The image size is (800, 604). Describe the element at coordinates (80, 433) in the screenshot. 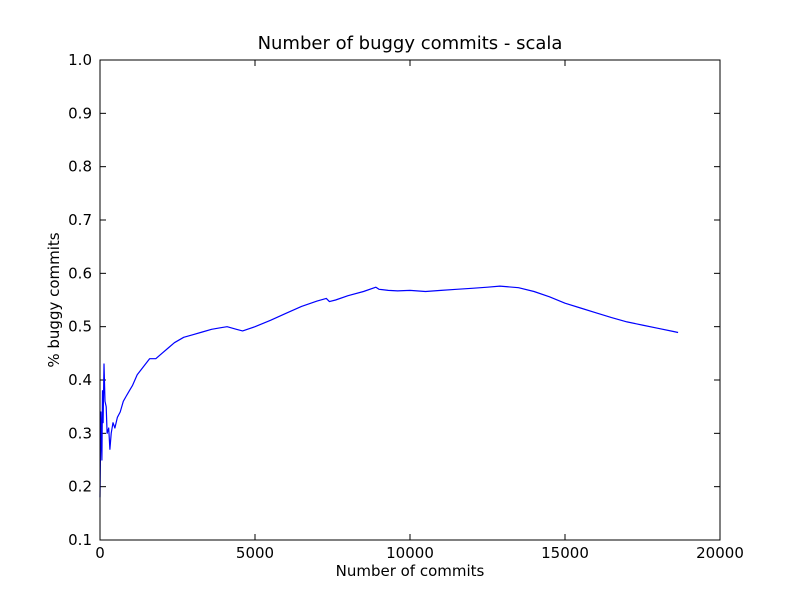

I see `y-tick-label: 0.3` at that location.